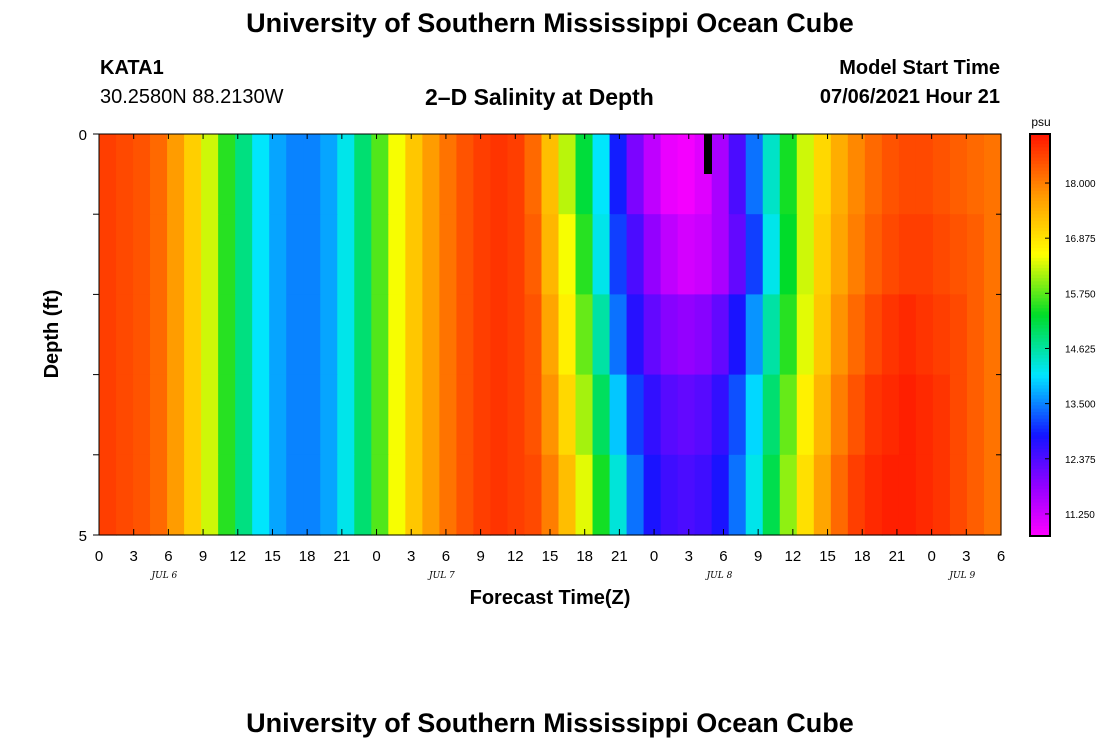  What do you see at coordinates (1080, 515) in the screenshot?
I see `colorbar-tick-label: 11.250` at bounding box center [1080, 515].